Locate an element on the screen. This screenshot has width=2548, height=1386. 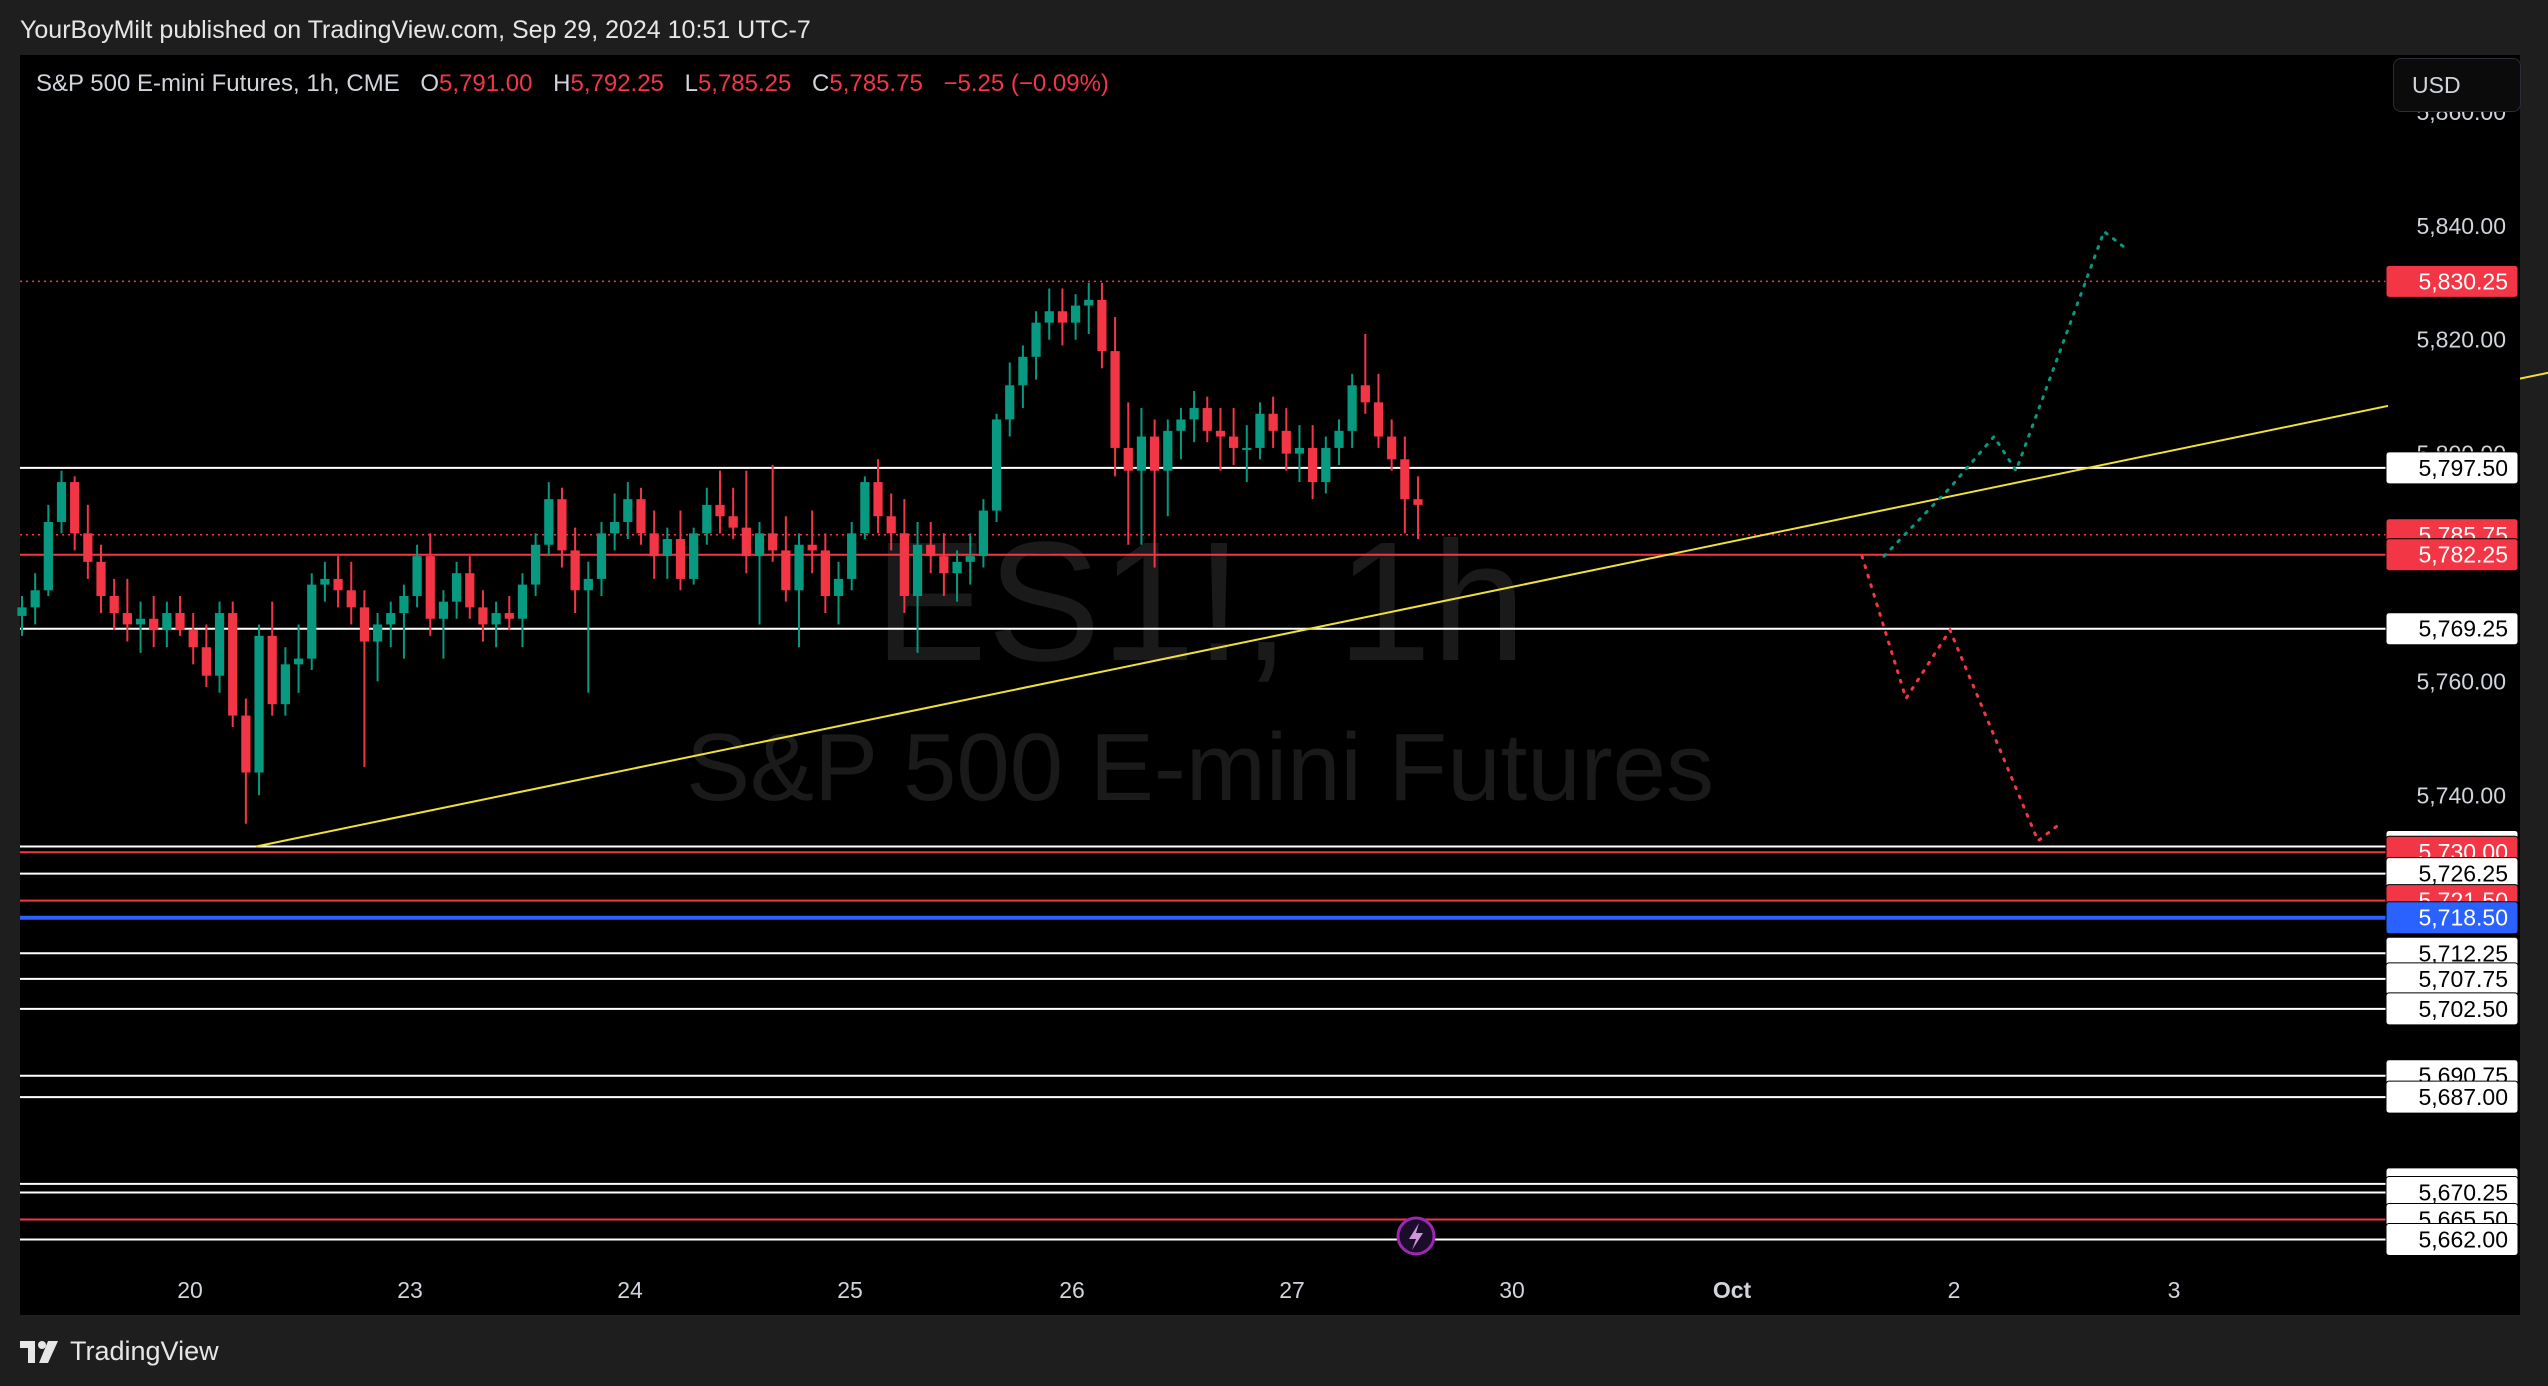
price-level-label: 5,769.25 is located at coordinates (2463, 629).